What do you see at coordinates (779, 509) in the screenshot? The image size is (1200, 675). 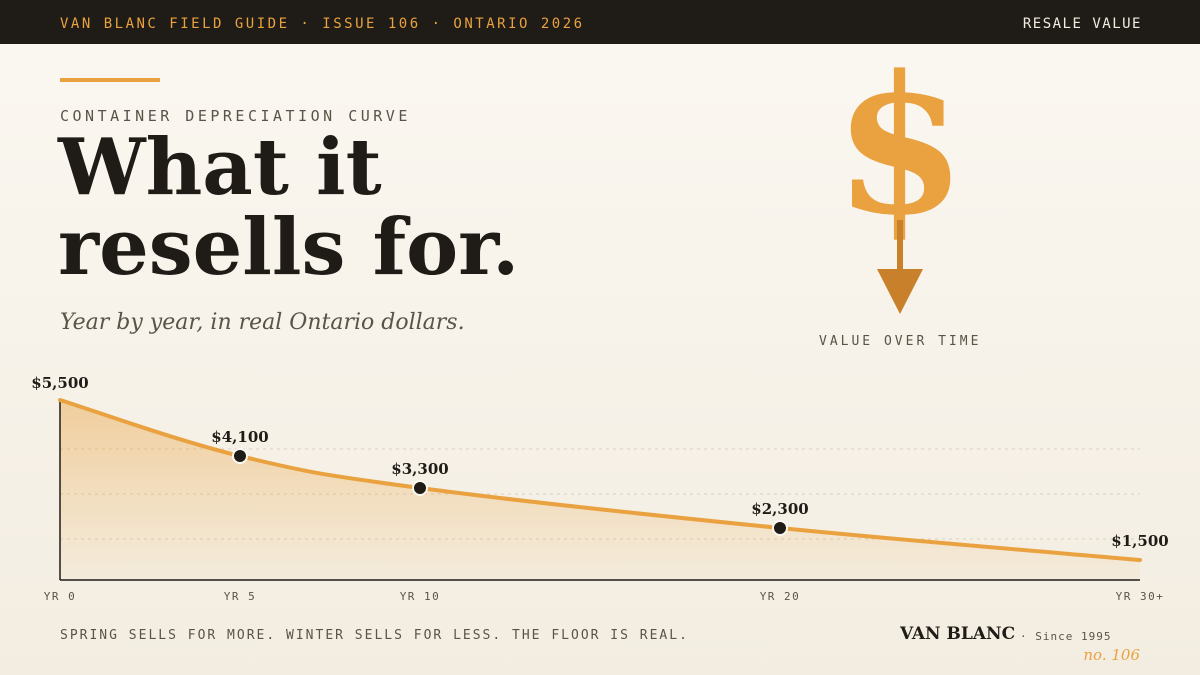 I see `value-label: $2,300` at bounding box center [779, 509].